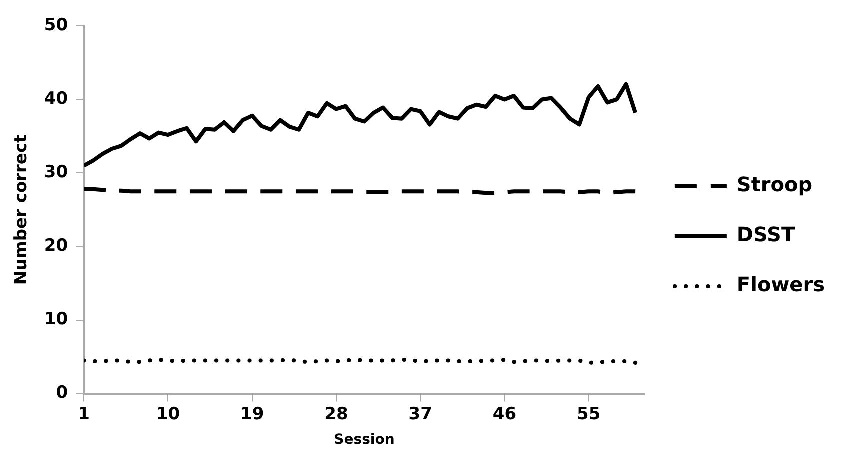  I want to click on x-axis-title: Session, so click(364, 440).